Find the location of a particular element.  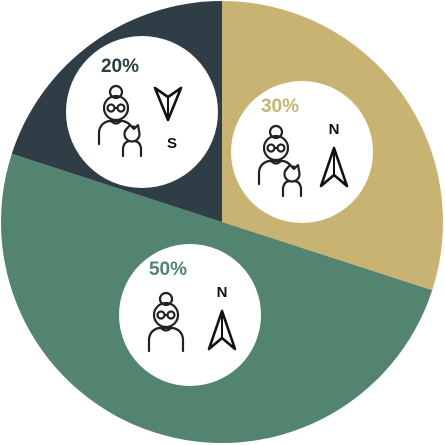

slice-value-label: 50% is located at coordinates (168, 269).